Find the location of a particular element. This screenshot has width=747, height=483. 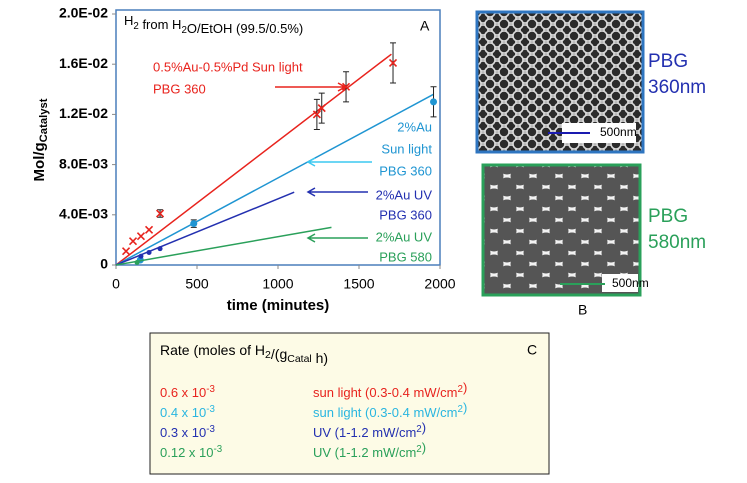

rate: 0.6 x 10⁻³ is located at coordinates (187, 392).